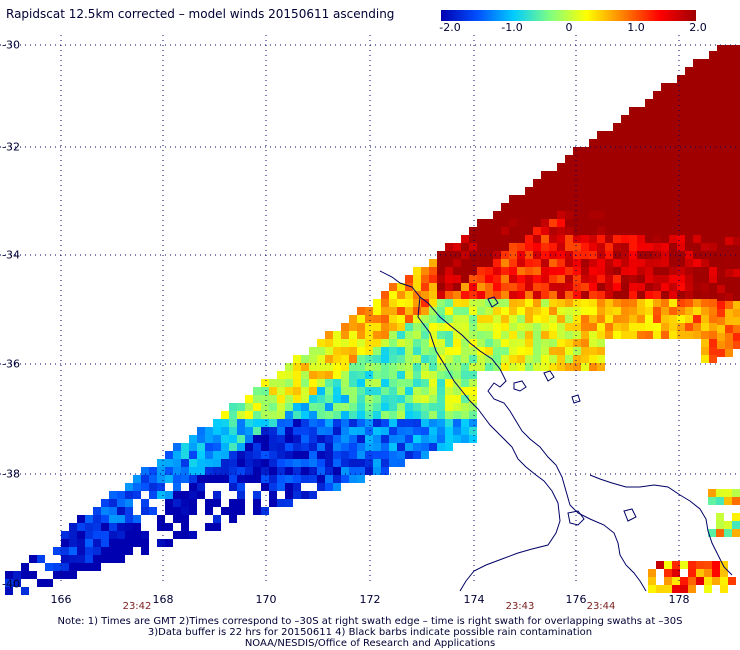 The width and height of the screenshot is (740, 650). I want to click on bay-of-plenty, so click(661, 525).